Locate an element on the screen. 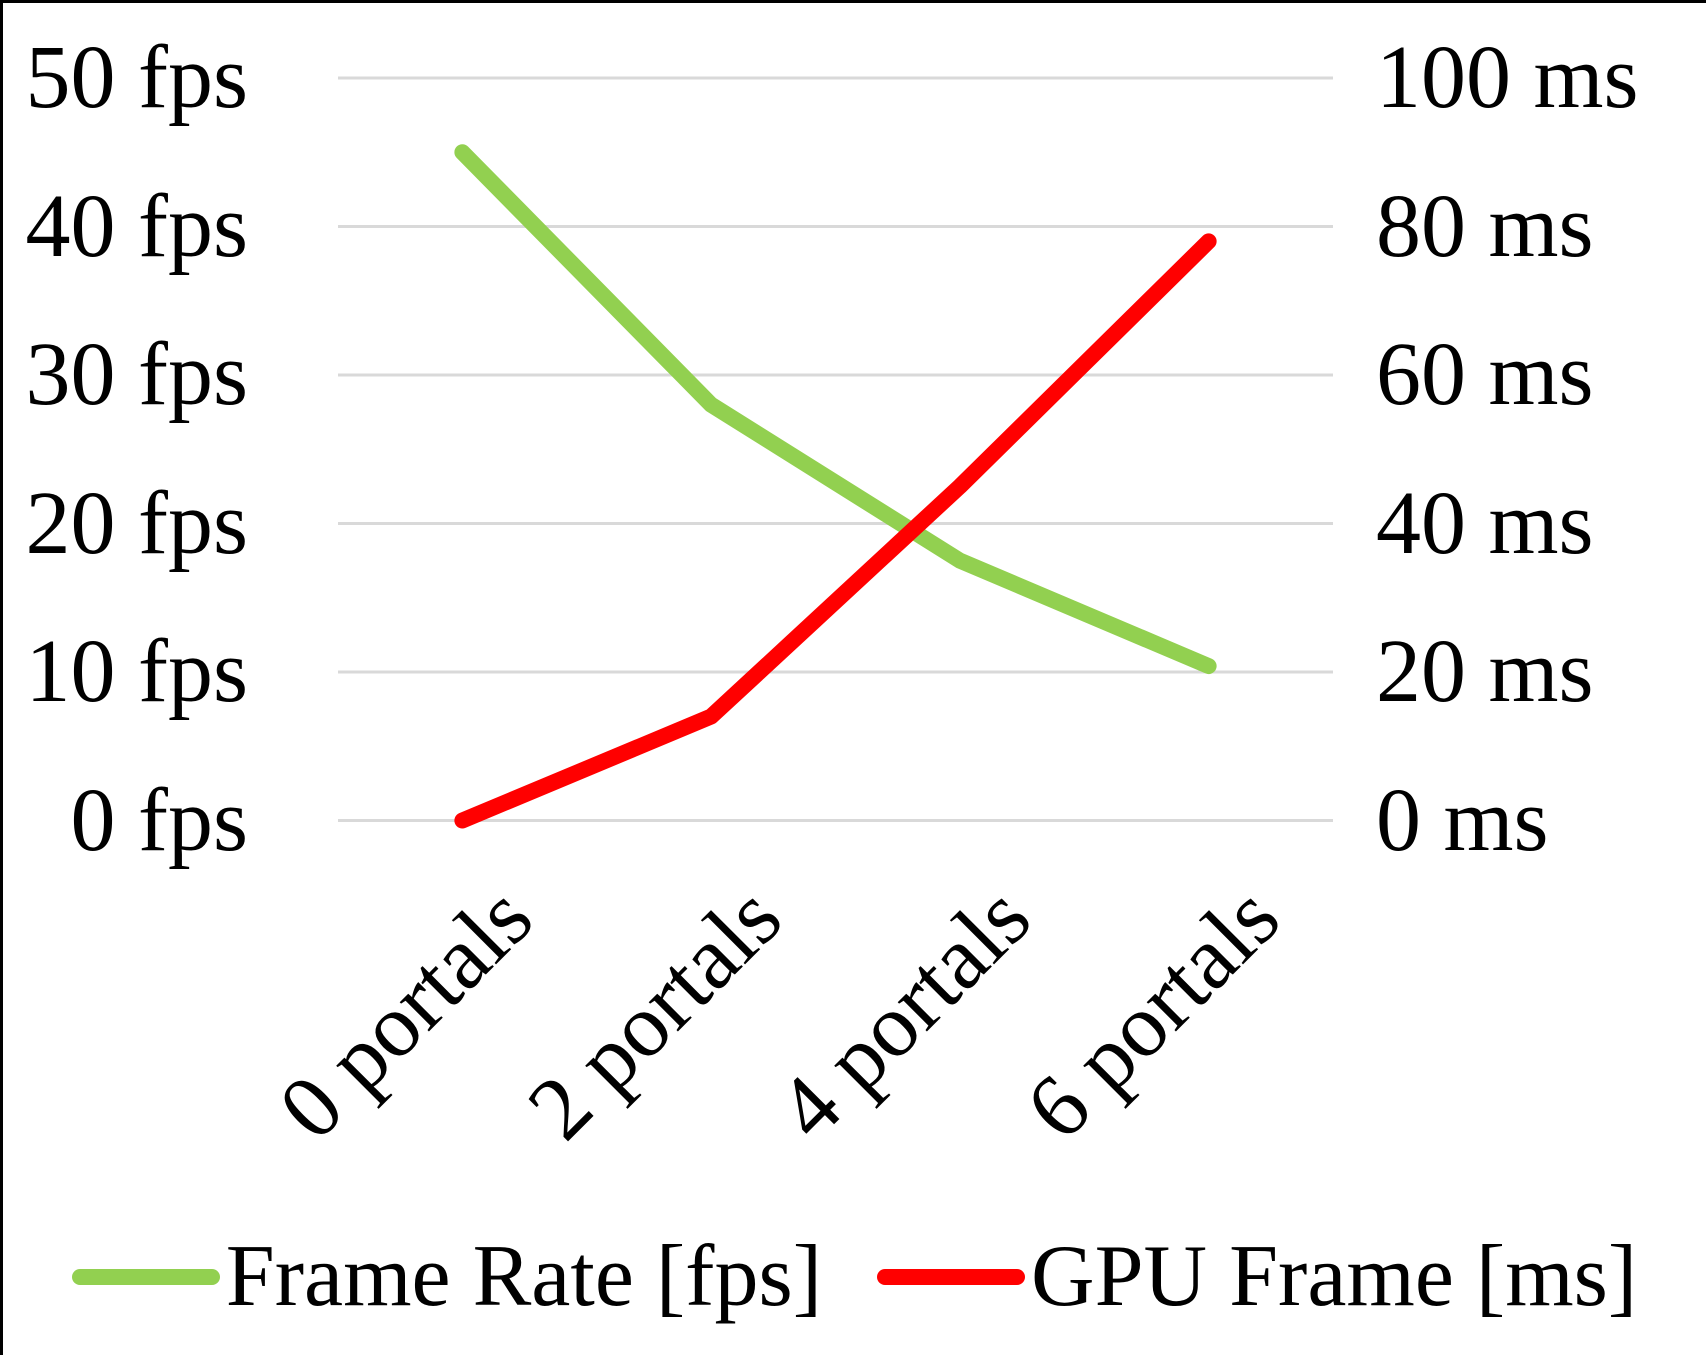 The height and width of the screenshot is (1355, 1706). y-axis-left-tick-label: 10 fps is located at coordinates (137, 671).